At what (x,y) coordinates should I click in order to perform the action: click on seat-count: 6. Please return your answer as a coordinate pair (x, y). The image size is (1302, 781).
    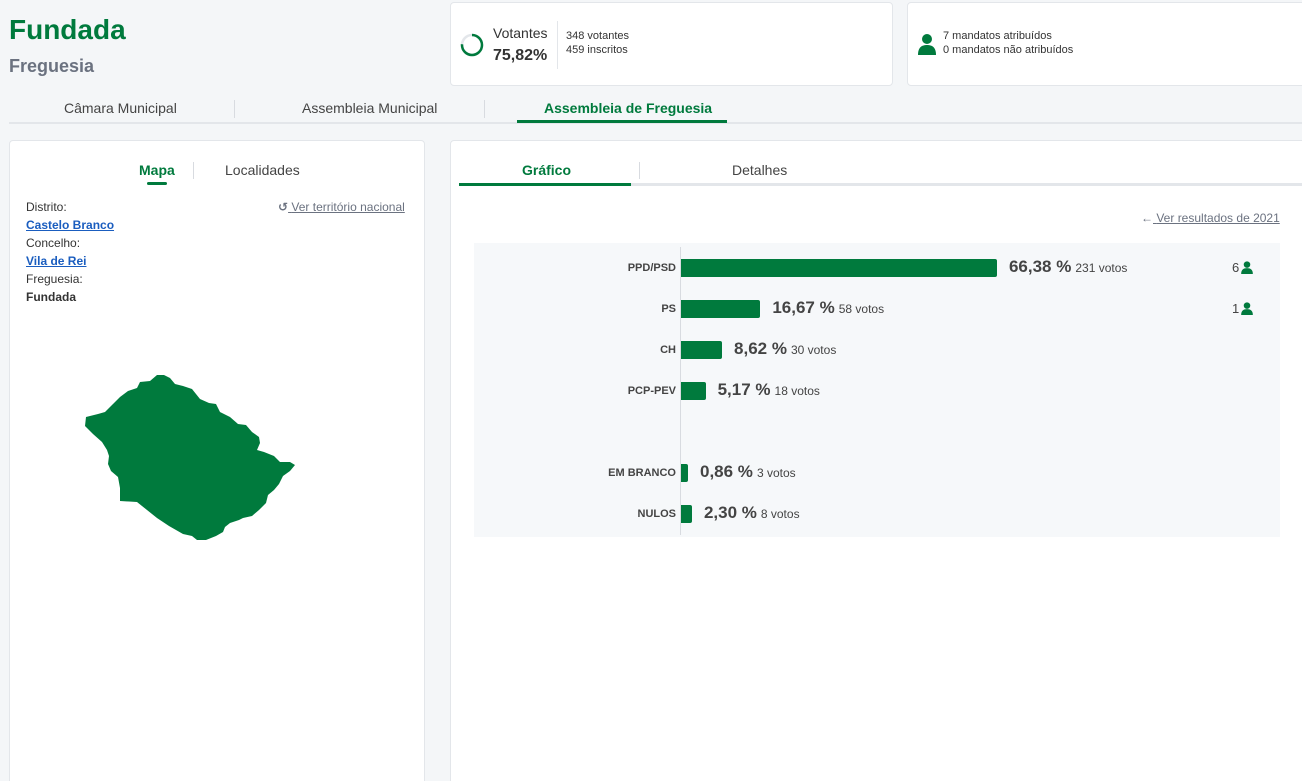
    Looking at the image, I should click on (1243, 267).